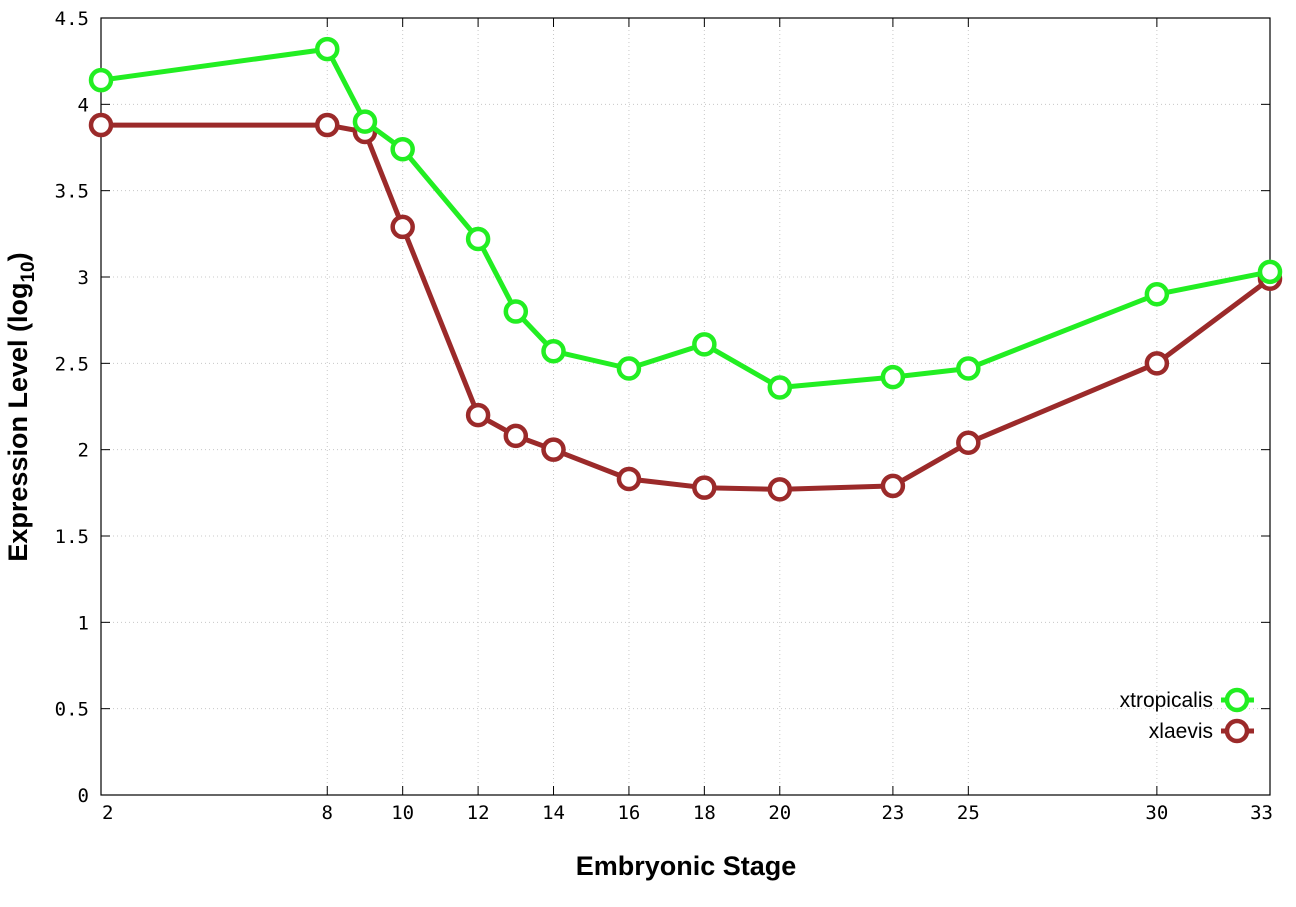 The width and height of the screenshot is (1296, 907). Describe the element at coordinates (892, 813) in the screenshot. I see `x-tick-label: 23` at that location.